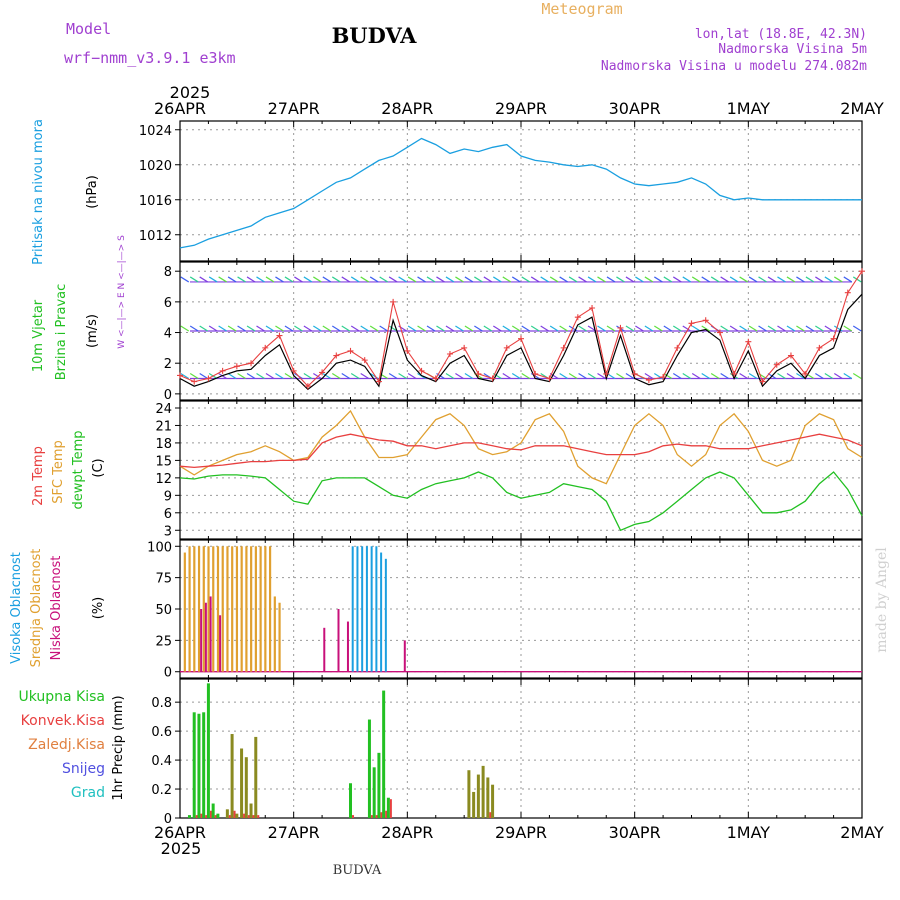  What do you see at coordinates (159, 547) in the screenshot?
I see `ytick-label: 100` at bounding box center [159, 547].